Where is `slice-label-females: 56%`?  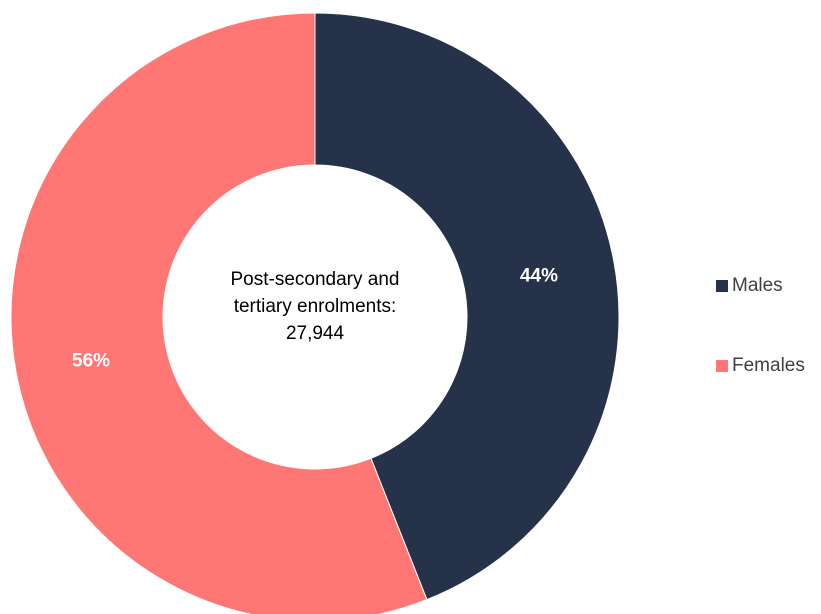
slice-label-females: 56% is located at coordinates (91, 361).